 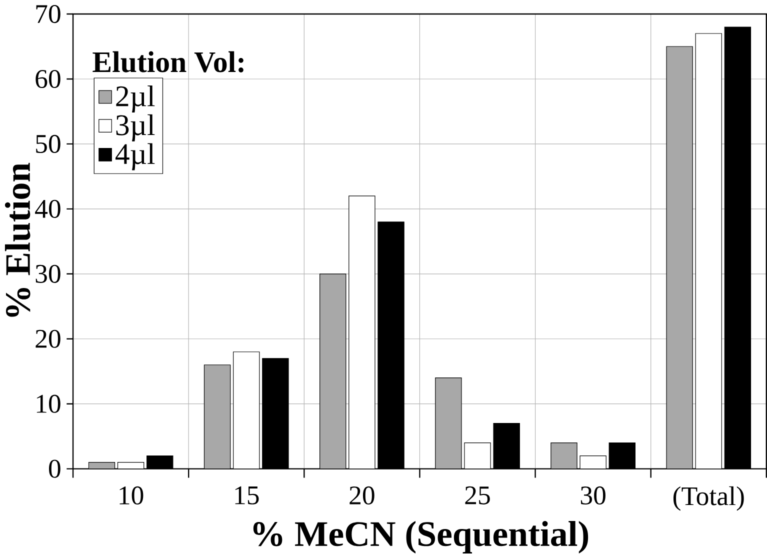 I want to click on y-tick-label: 0, so click(x=54, y=469).